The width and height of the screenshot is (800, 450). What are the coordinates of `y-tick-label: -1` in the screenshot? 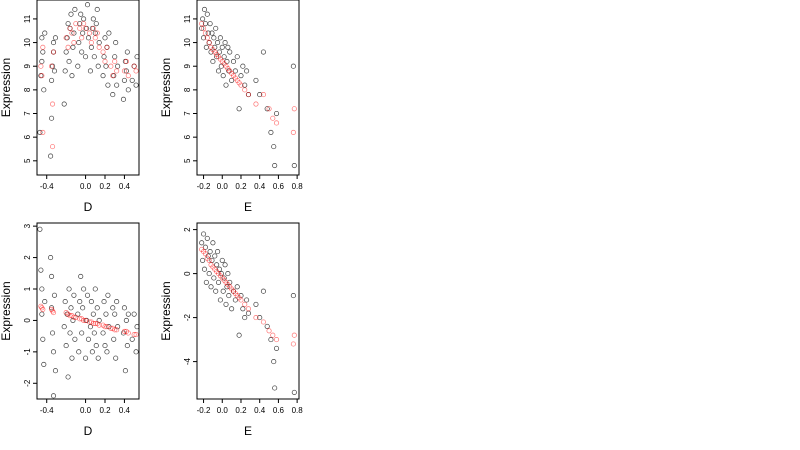 It's located at (27, 352).